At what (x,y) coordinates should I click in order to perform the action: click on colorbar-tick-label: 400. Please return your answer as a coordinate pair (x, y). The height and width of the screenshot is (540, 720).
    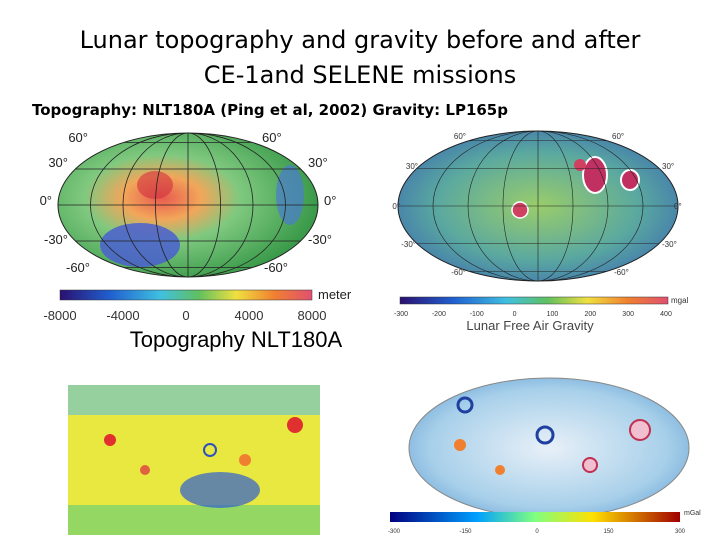
    Looking at the image, I should click on (666, 314).